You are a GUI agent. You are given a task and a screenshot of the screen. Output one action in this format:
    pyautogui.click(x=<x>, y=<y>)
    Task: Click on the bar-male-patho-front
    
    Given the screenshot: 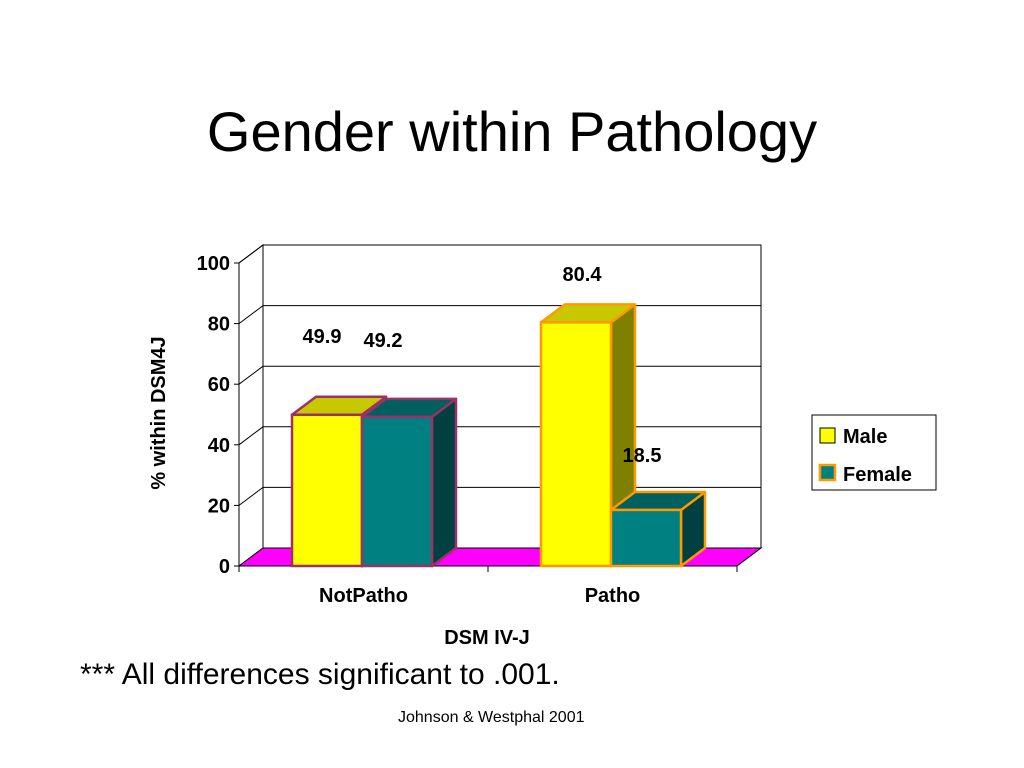 What is the action you would take?
    pyautogui.click(x=576, y=444)
    